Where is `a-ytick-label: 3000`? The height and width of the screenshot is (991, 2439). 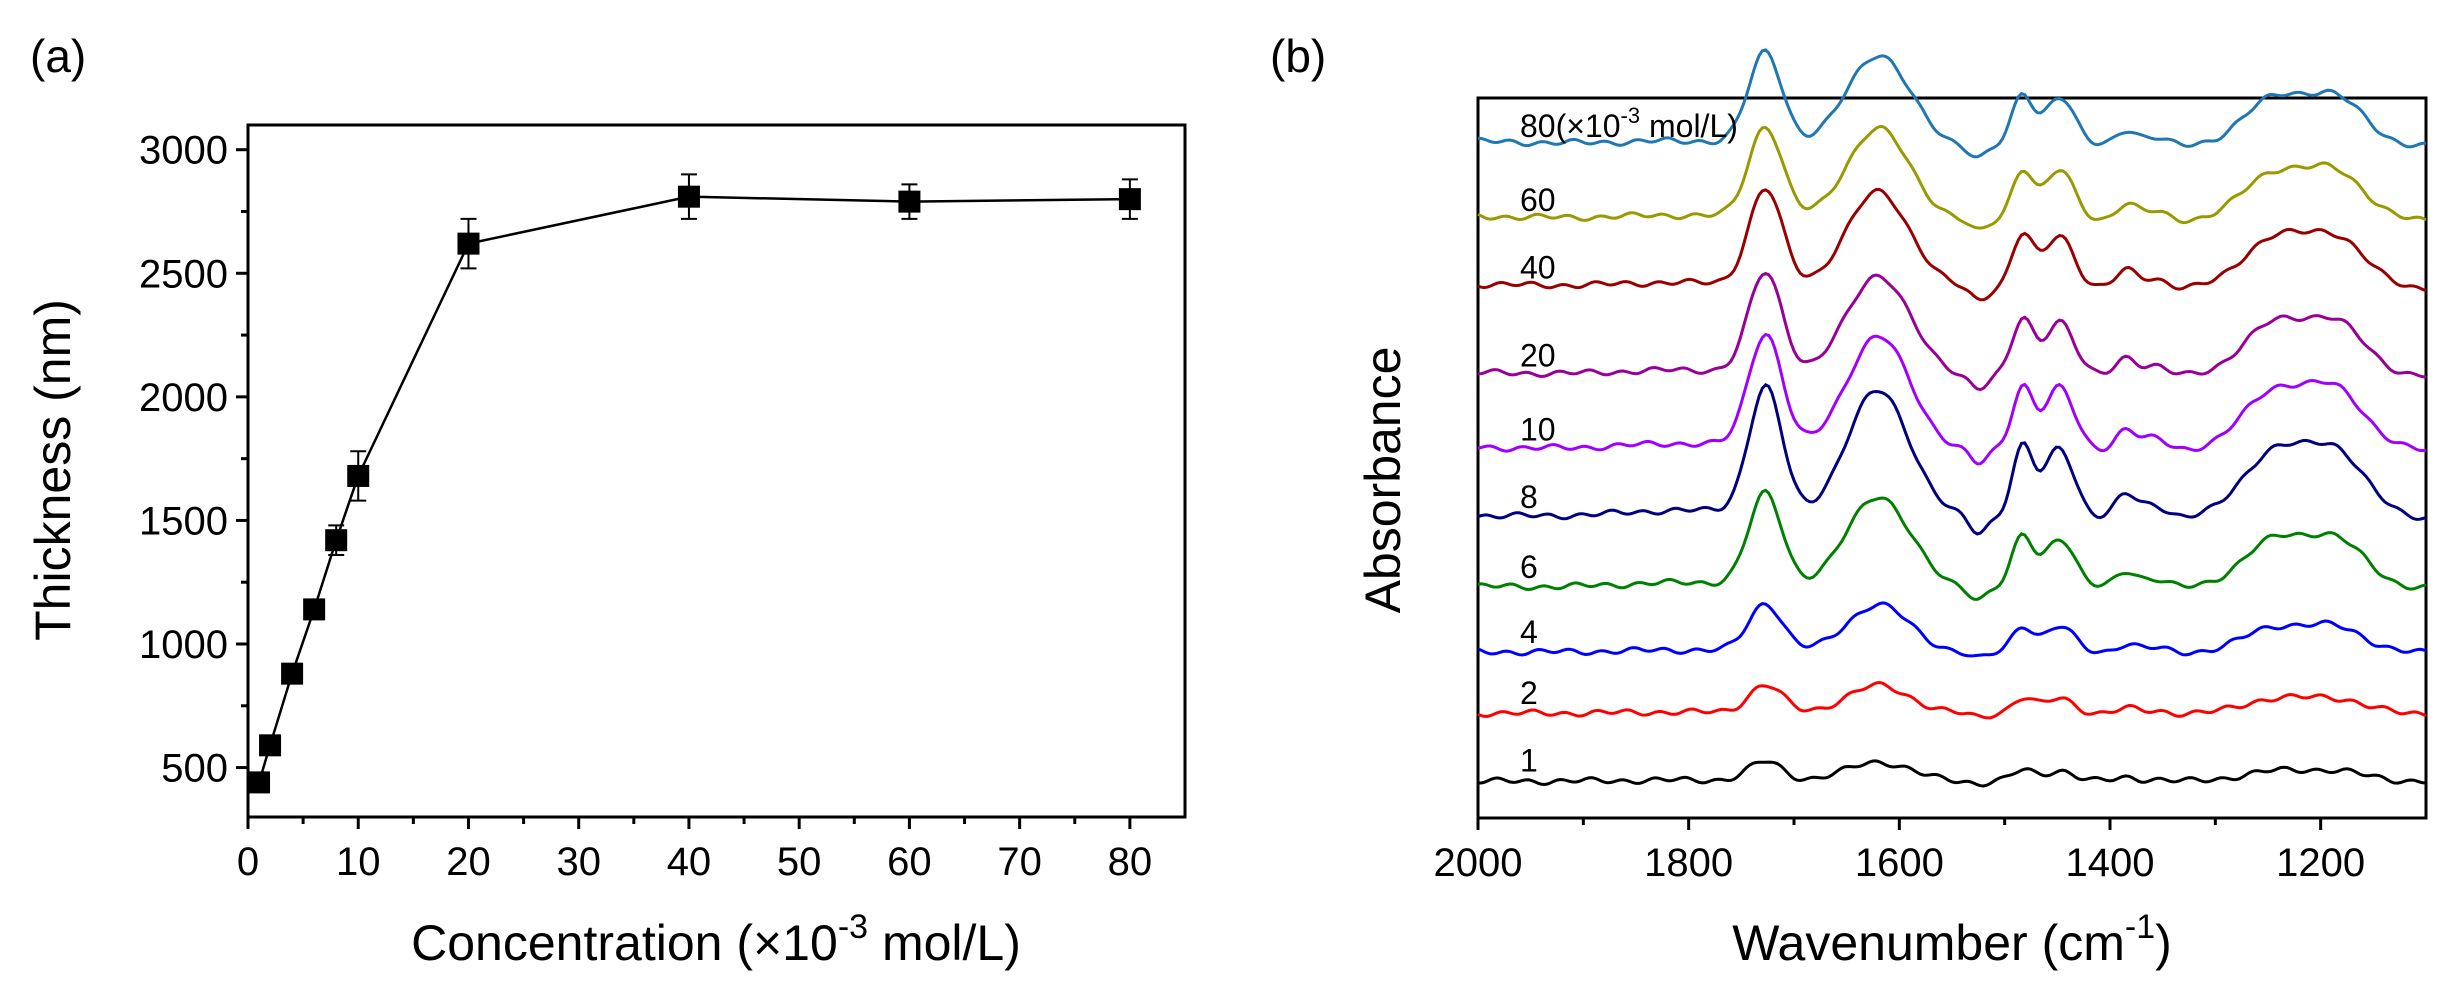
a-ytick-label: 3000 is located at coordinates (183, 151).